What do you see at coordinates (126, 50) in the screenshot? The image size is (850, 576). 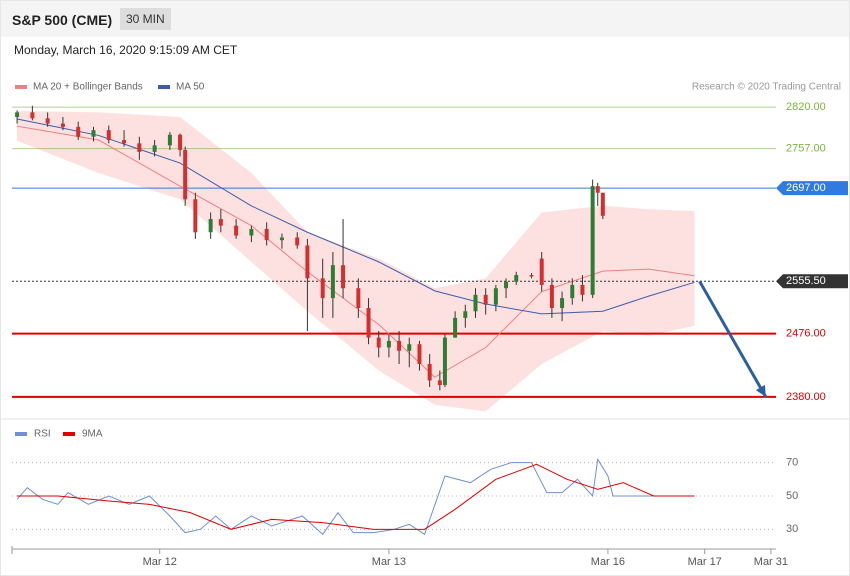 I see `datetime: Monday, March 16, 2020 9:15:09 AM CET` at bounding box center [126, 50].